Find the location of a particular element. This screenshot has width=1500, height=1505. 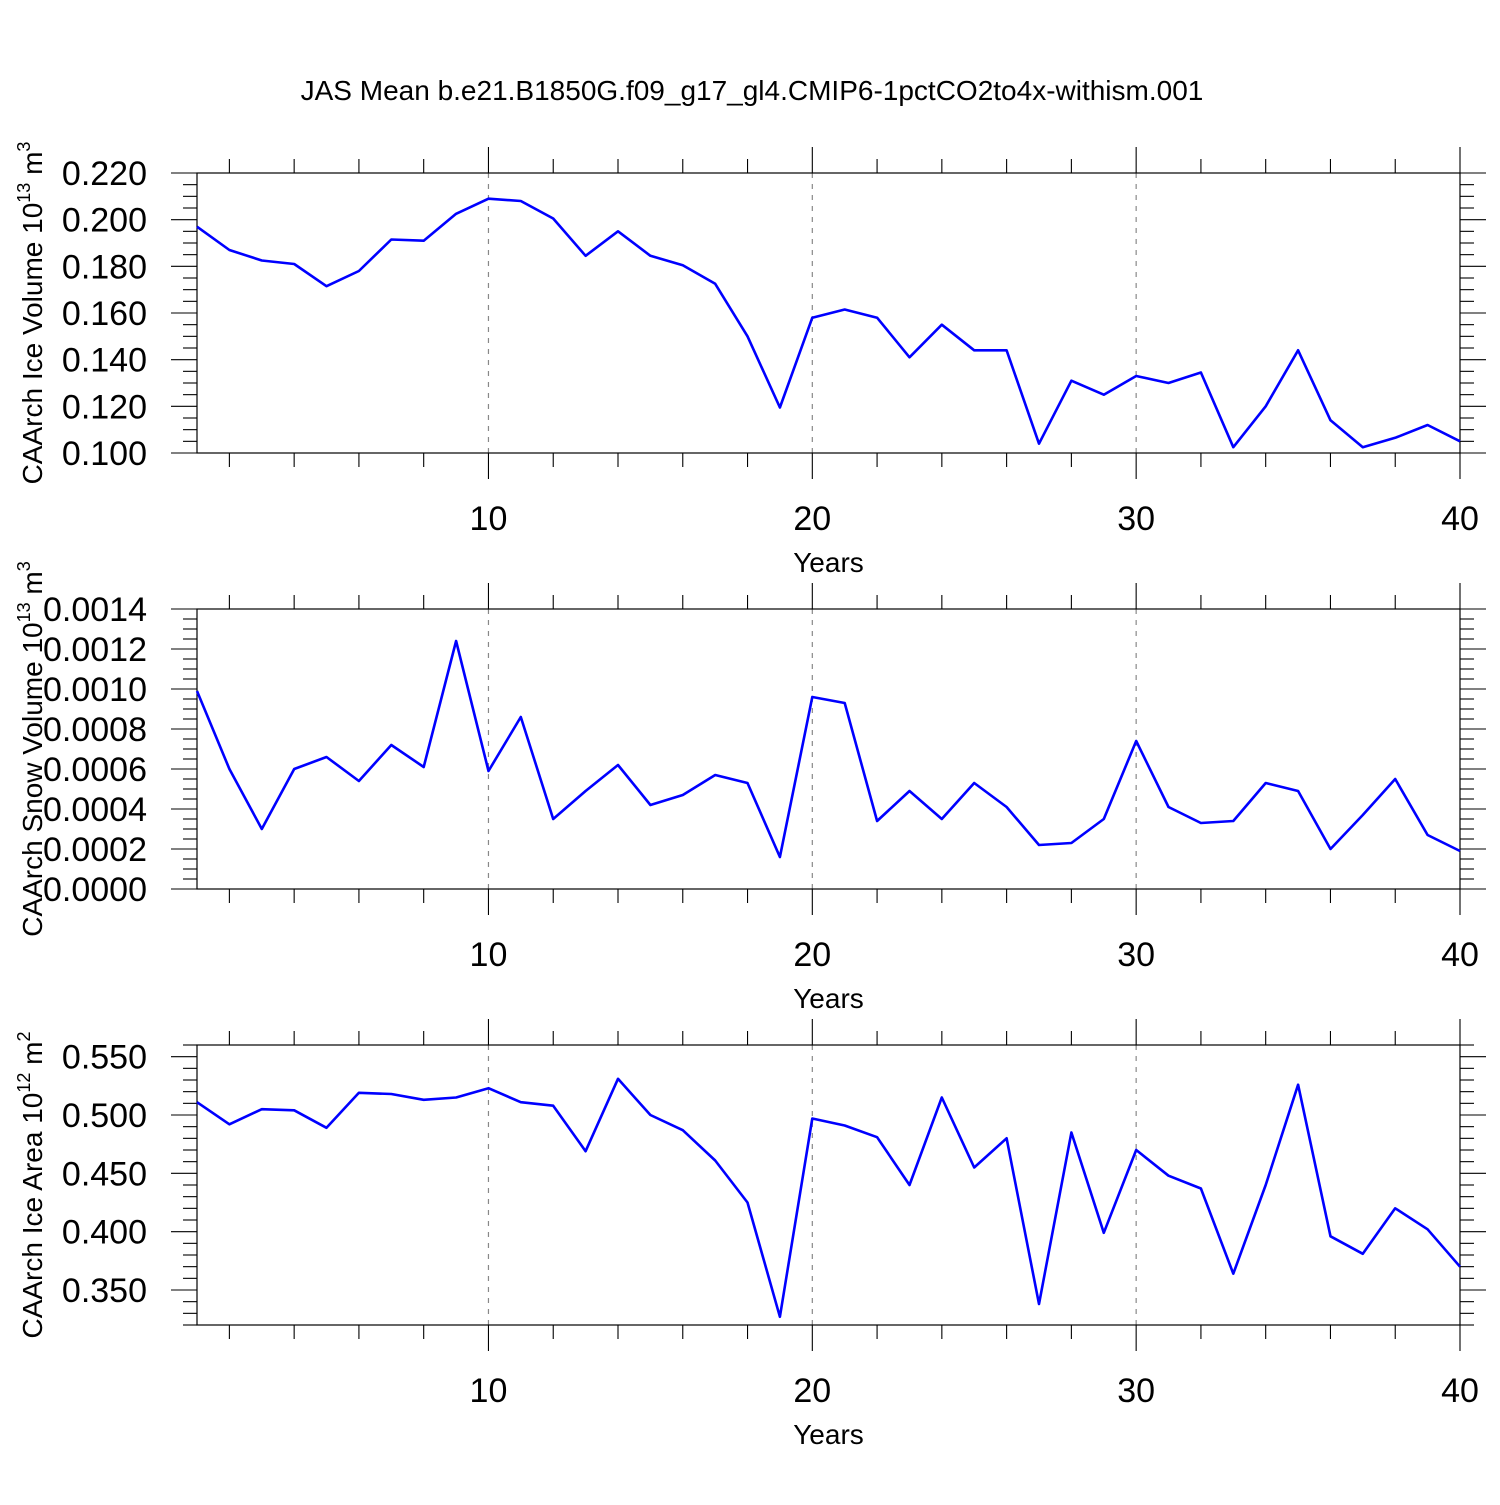

y-tick-label: 0.0000 is located at coordinates (95, 890).